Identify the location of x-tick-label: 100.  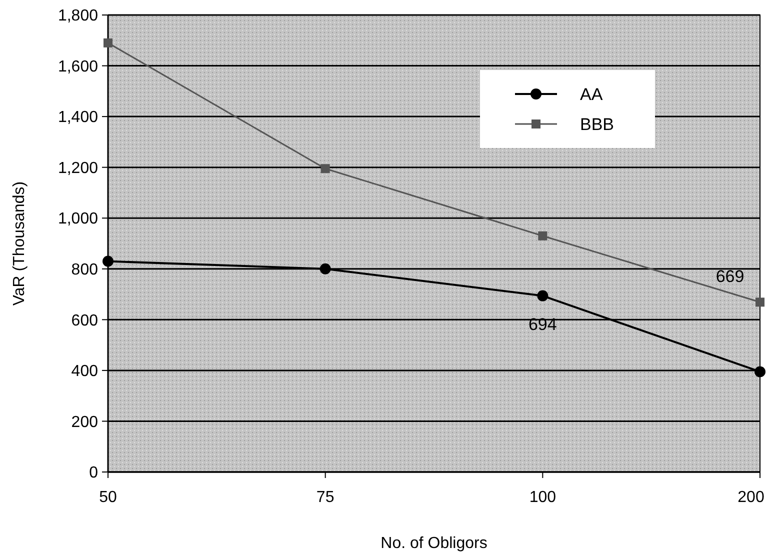
(542, 497).